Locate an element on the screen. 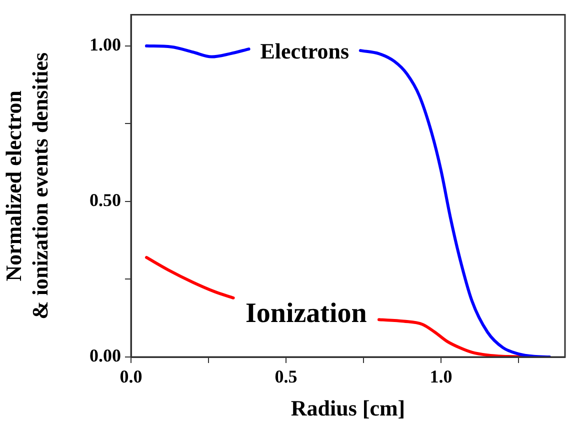  series-label: Electrons is located at coordinates (305, 51).